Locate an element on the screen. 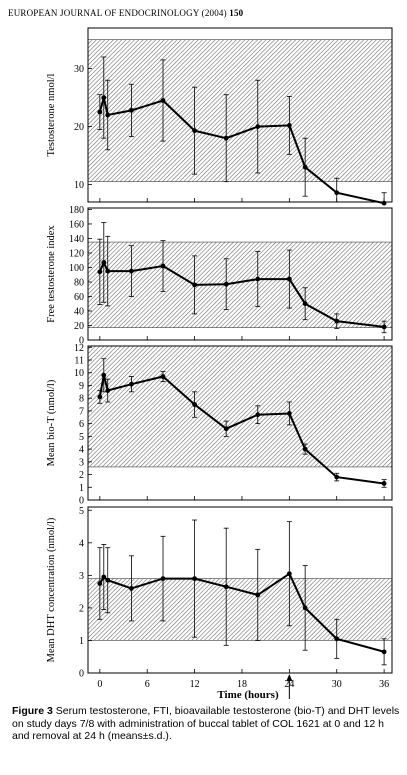 Image resolution: width=407 pixels, height=775 pixels. panel-2-ytick-label: 60 is located at coordinates (79, 297).